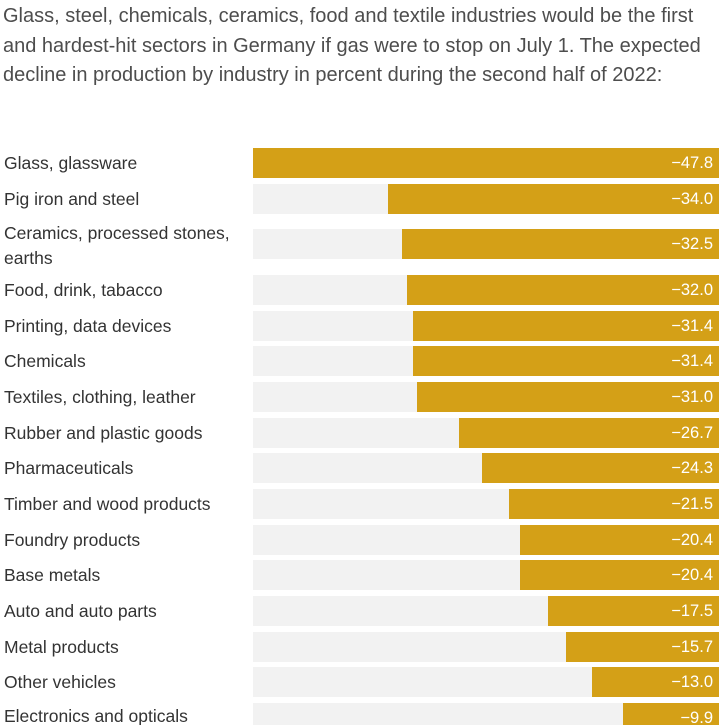 The width and height of the screenshot is (726, 725). I want to click on category-label: Base metals, so click(52, 575).